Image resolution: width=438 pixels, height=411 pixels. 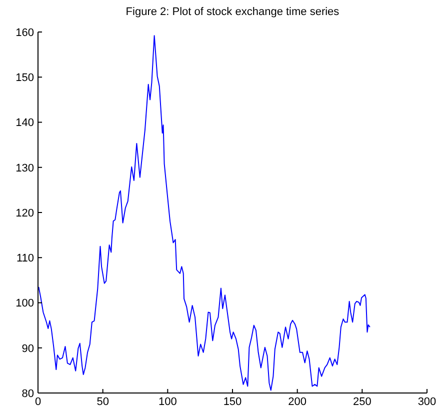 What do you see at coordinates (427, 402) in the screenshot?
I see `x-tick-label: 300` at bounding box center [427, 402].